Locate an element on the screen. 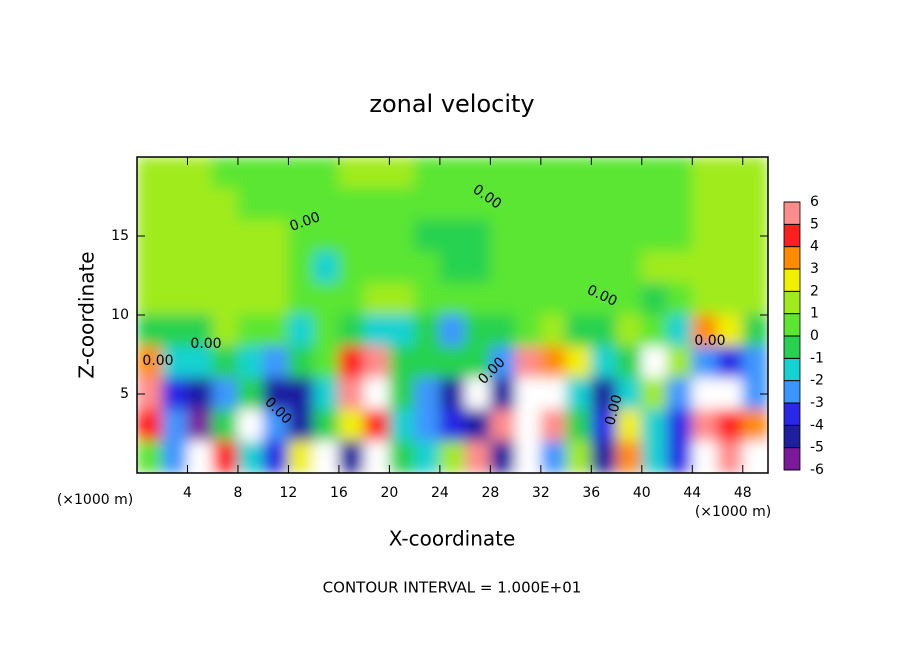 The width and height of the screenshot is (904, 654). y-tick-label: 15 is located at coordinates (120, 236).